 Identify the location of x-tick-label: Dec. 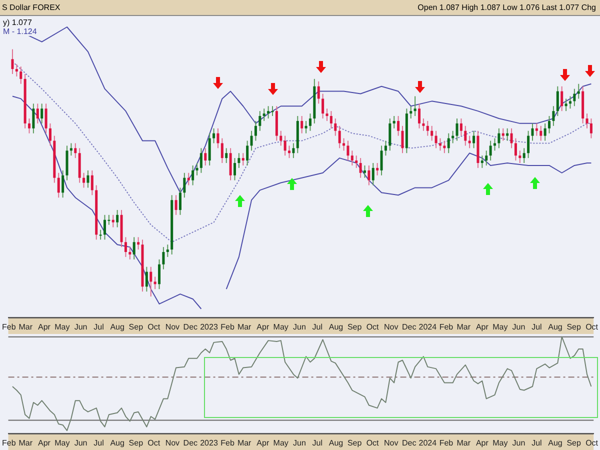
(409, 443).